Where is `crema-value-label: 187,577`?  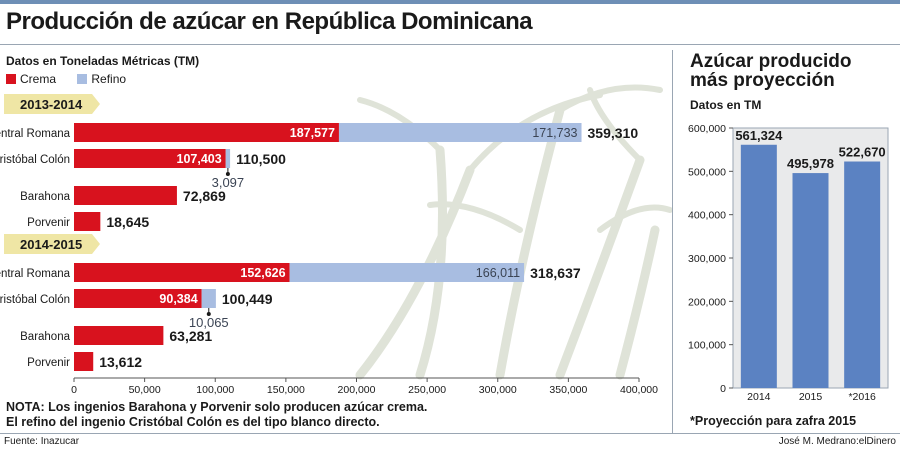 crema-value-label: 187,577 is located at coordinates (312, 133).